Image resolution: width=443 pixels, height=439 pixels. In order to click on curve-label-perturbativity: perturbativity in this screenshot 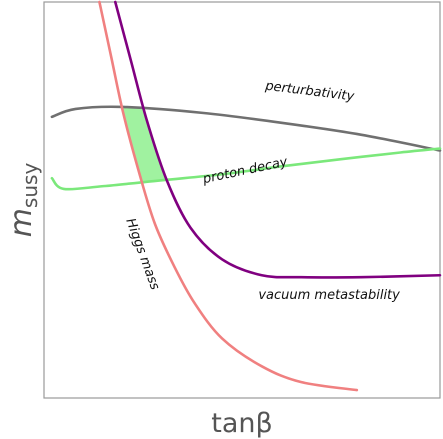, I will do `click(309, 92)`.